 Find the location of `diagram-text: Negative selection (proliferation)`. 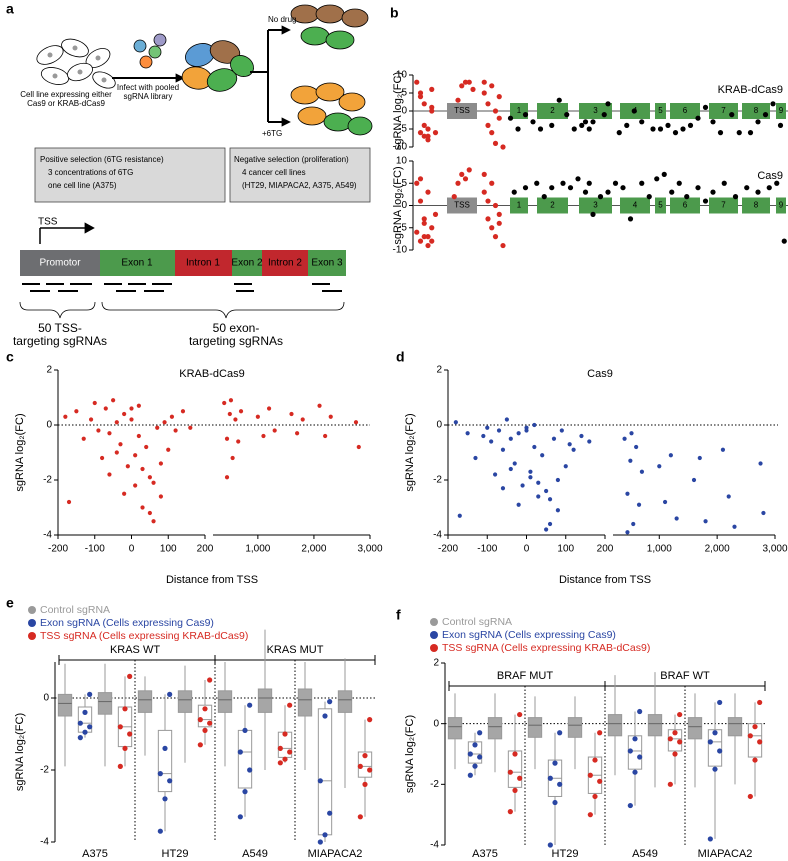

diagram-text: Negative selection (proliferation) is located at coordinates (291, 159).